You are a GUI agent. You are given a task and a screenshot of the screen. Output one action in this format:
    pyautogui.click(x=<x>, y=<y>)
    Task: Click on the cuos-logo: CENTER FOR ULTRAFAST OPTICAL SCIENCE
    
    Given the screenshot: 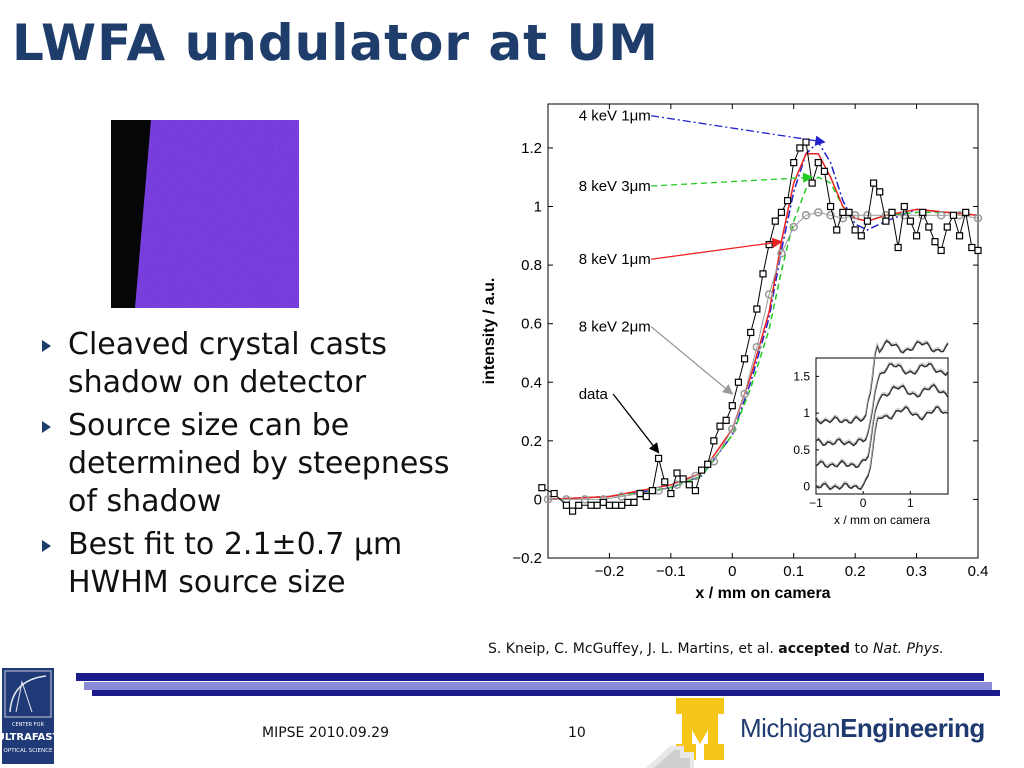 What is the action you would take?
    pyautogui.click(x=28, y=716)
    